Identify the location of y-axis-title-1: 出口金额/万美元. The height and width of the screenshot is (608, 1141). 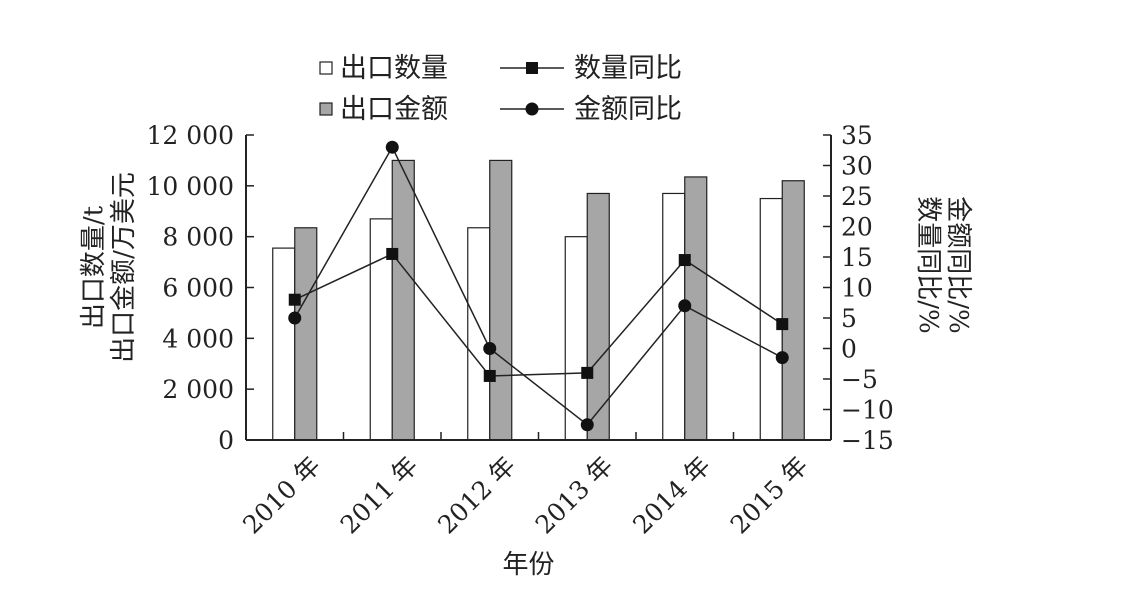
(124, 267).